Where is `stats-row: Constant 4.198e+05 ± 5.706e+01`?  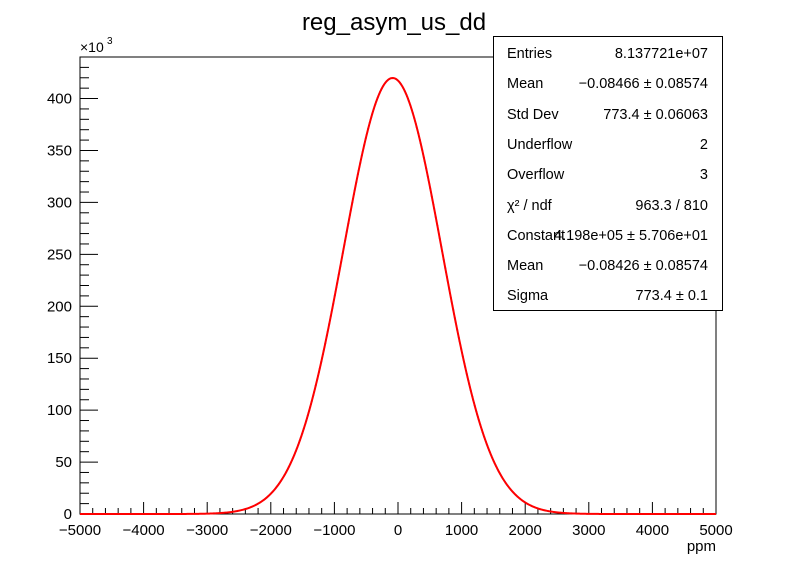
stats-row: Constant 4.198e+05 ± 5.706e+01 is located at coordinates (608, 237).